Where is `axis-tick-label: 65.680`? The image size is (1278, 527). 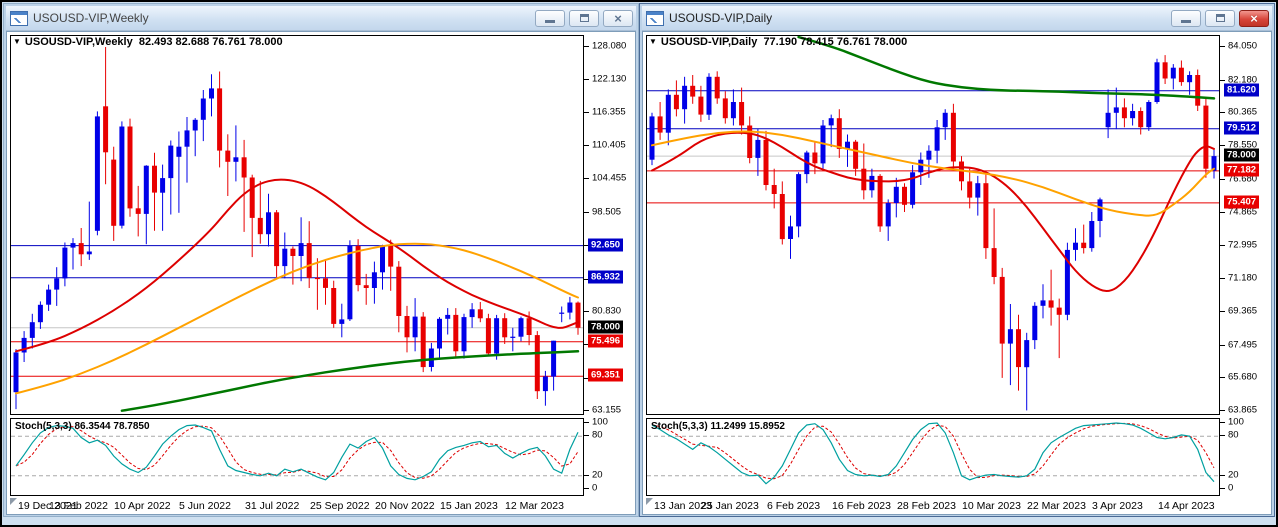 axis-tick-label: 65.680 is located at coordinates (1243, 377).